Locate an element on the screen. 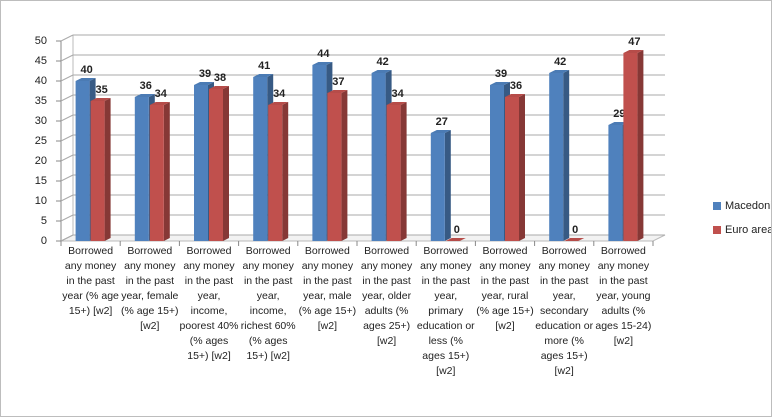  y-tick-label: 0 is located at coordinates (44, 241).